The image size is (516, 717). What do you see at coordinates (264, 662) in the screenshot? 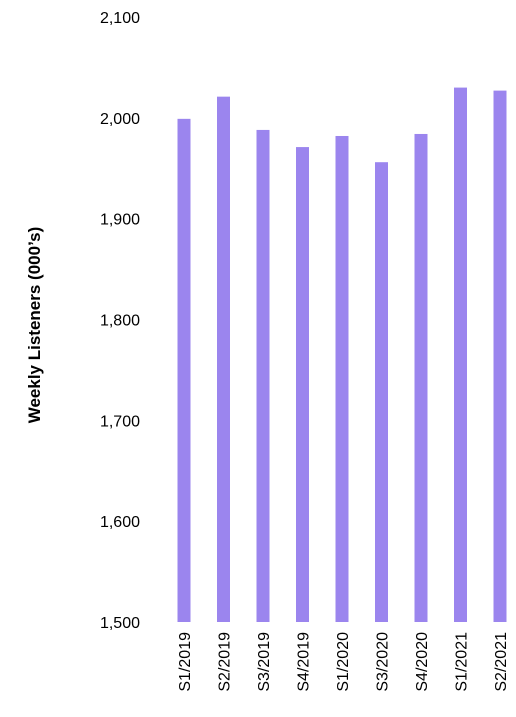
I see `x-tick-label: S3/2019` at bounding box center [264, 662].